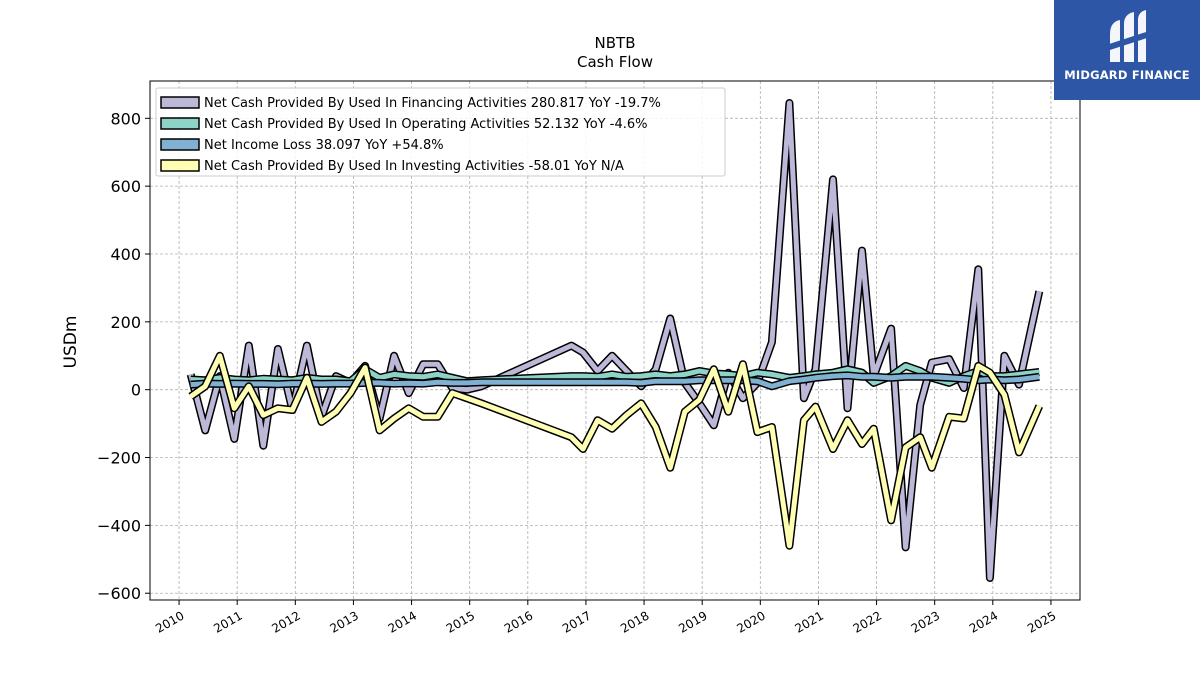 The image size is (1200, 675). I want to click on x-tick-label: 2025, so click(1041, 621).